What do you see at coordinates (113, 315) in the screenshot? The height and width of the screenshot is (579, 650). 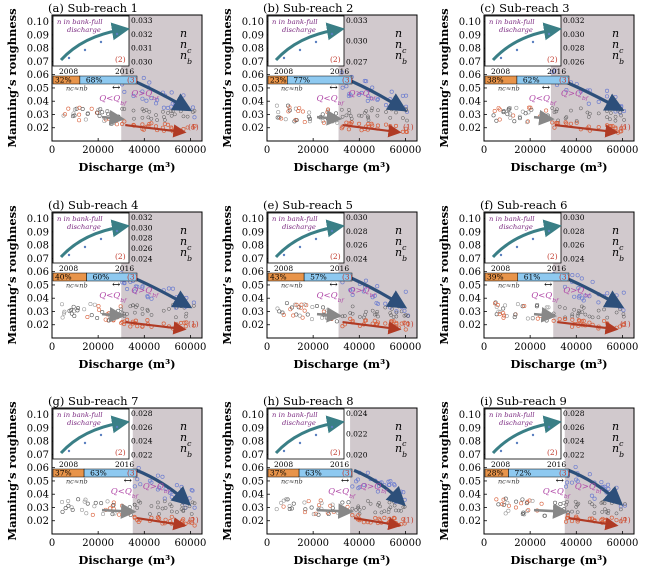 I see `low-flow-arrow` at bounding box center [113, 315].